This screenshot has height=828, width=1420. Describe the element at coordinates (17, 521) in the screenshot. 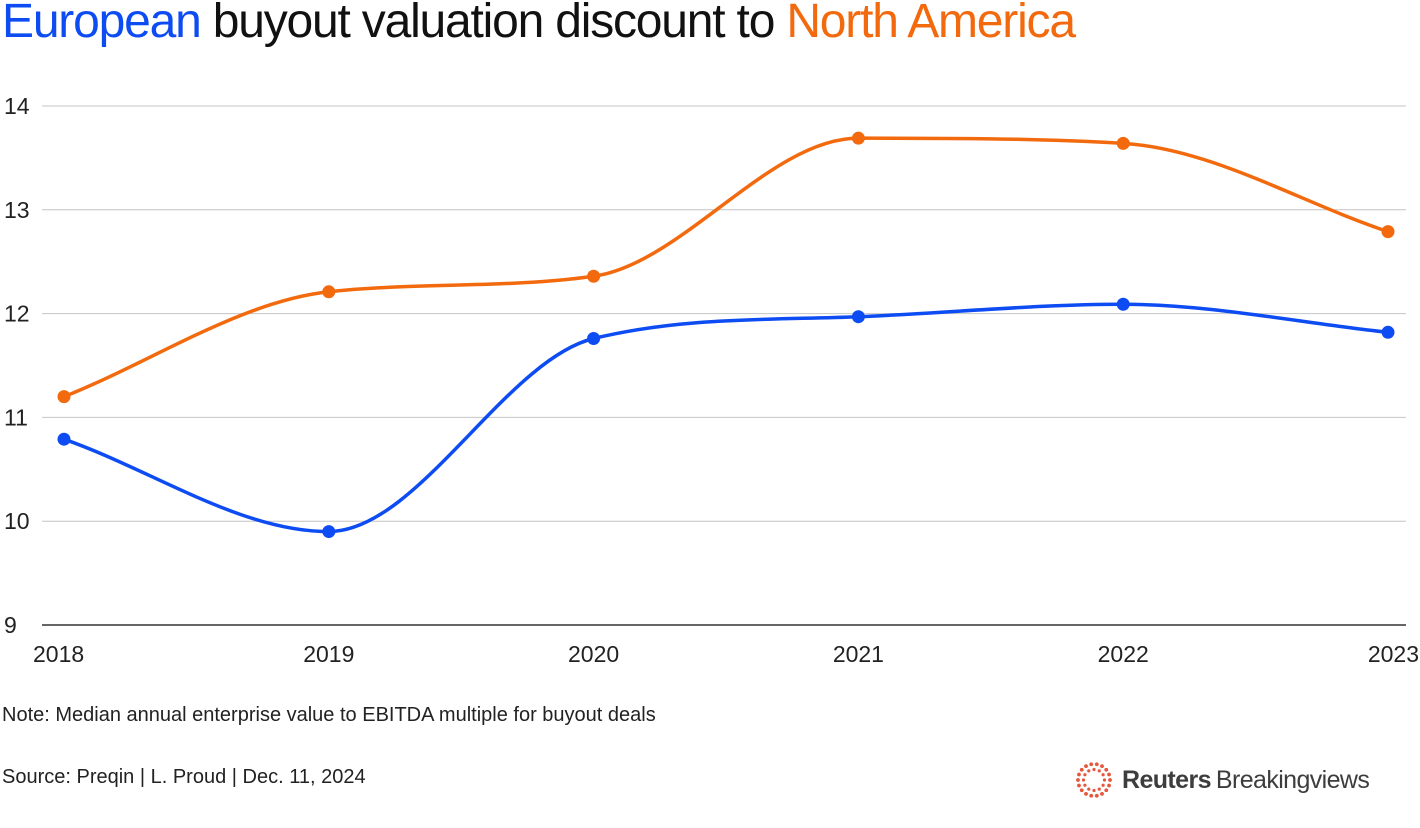

I see `y-tick-label: 10` at that location.